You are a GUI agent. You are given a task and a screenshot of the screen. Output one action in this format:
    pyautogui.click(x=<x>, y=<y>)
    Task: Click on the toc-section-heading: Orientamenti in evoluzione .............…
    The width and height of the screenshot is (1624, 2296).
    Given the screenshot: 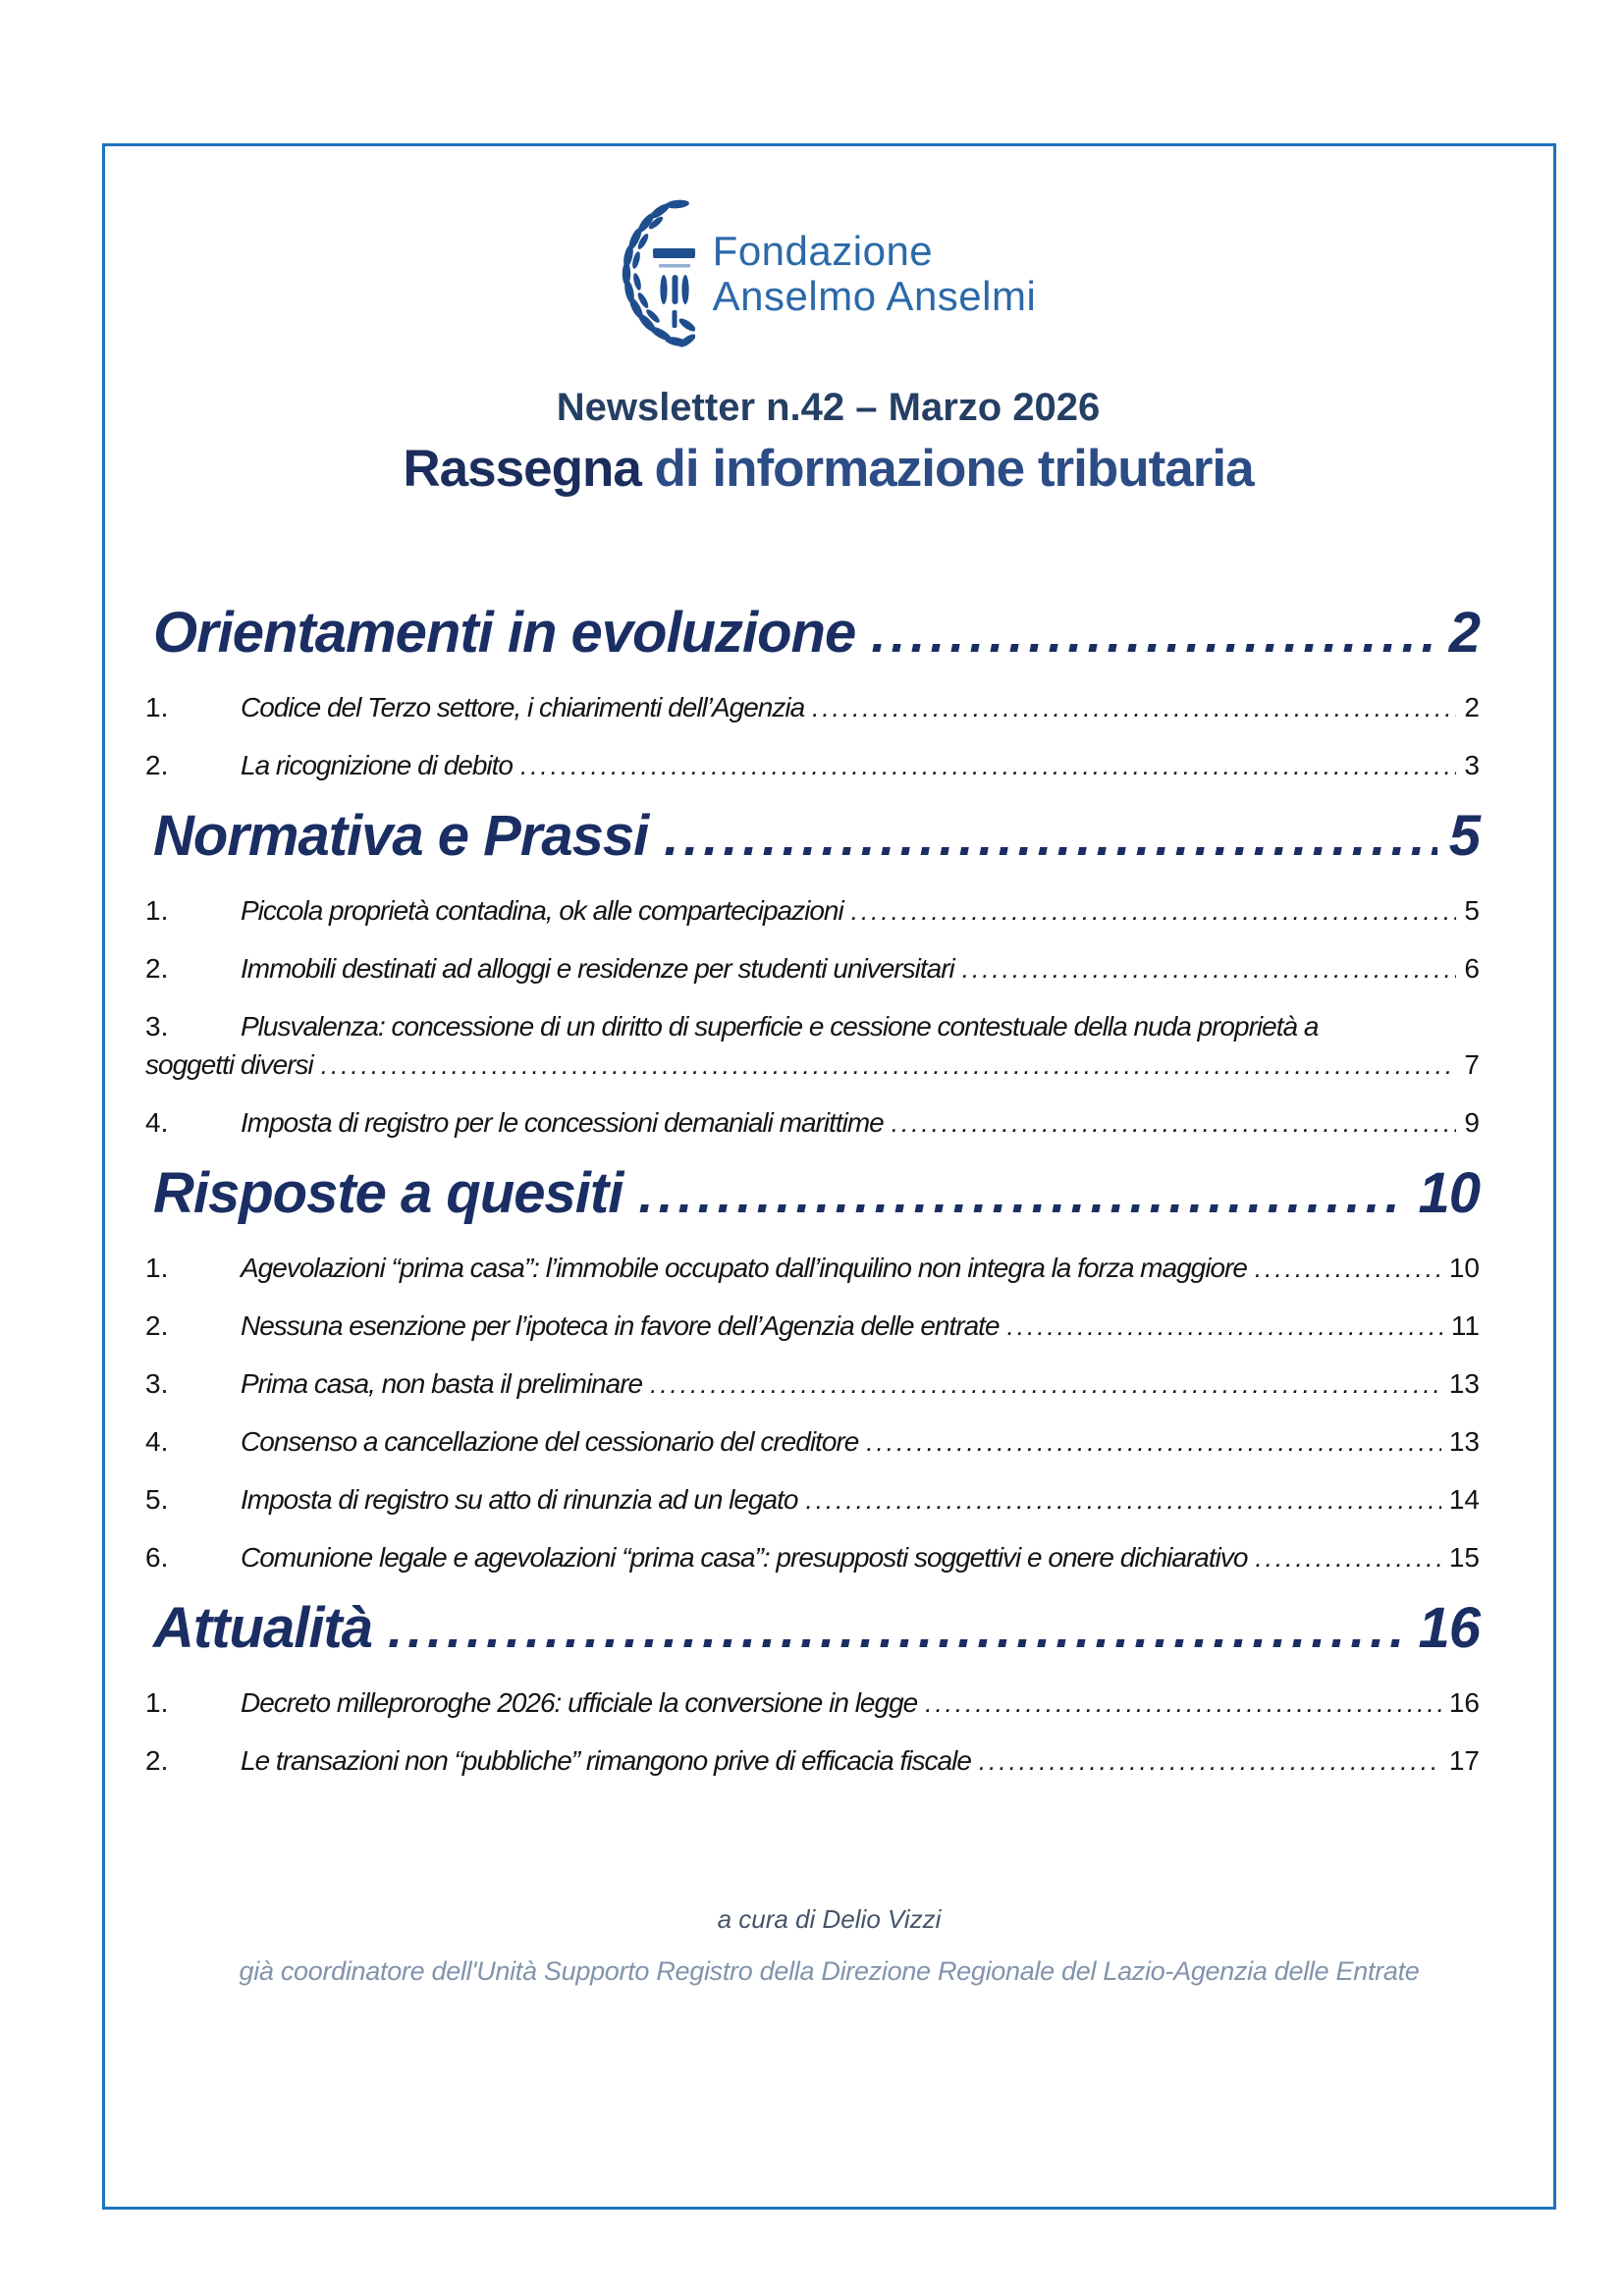 What is the action you would take?
    pyautogui.click(x=813, y=633)
    